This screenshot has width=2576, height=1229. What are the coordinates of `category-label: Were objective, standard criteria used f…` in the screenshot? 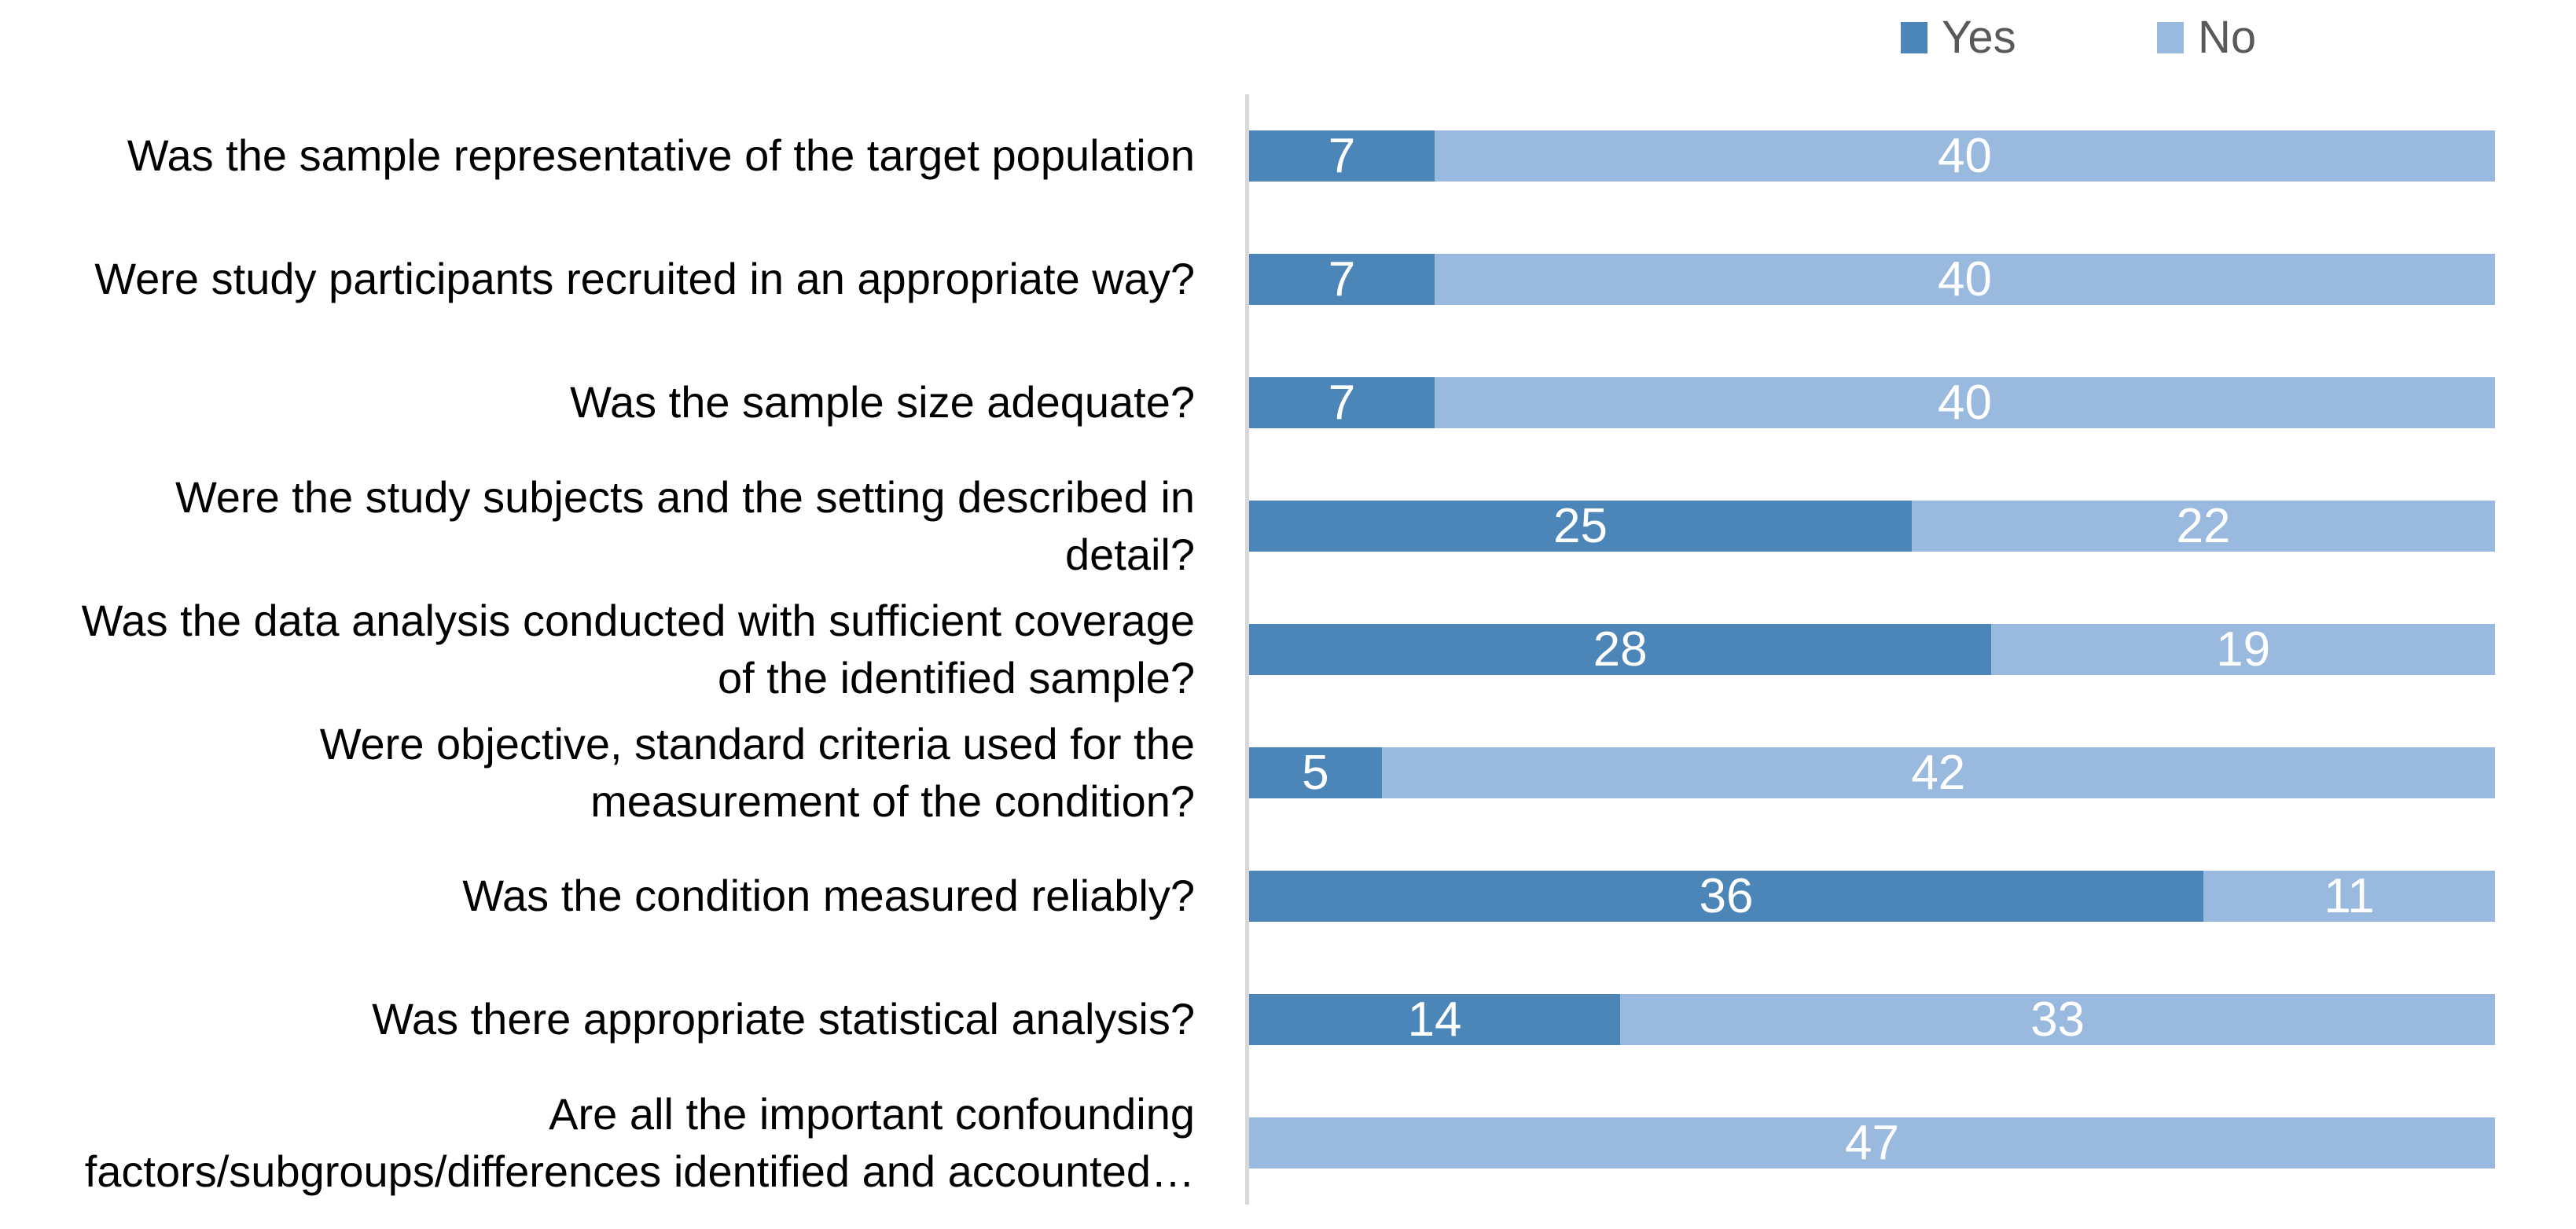 It's located at (757, 772).